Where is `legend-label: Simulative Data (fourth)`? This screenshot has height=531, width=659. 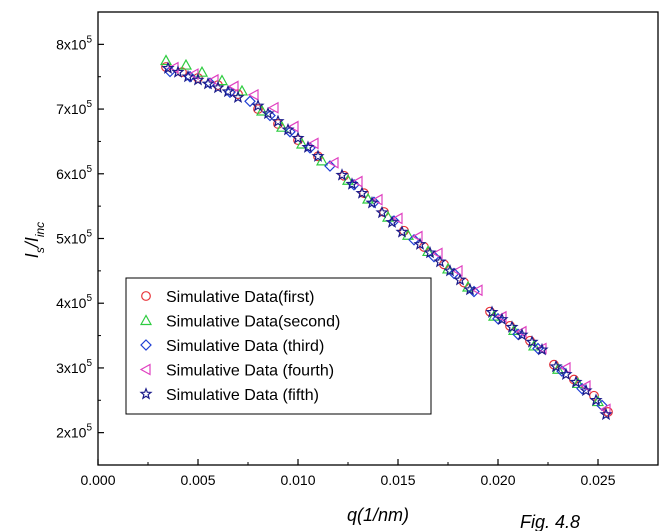 legend-label: Simulative Data (fourth) is located at coordinates (250, 371).